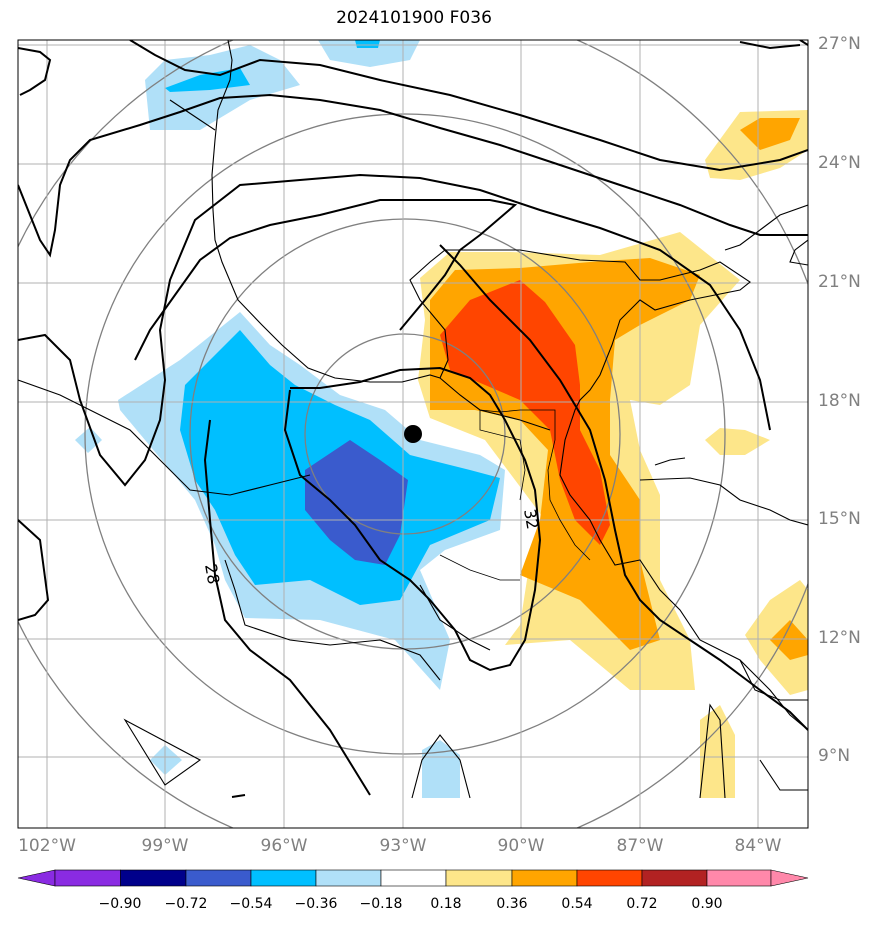 The width and height of the screenshot is (879, 926). I want to click on colorbar-label: 0.90, so click(707, 904).